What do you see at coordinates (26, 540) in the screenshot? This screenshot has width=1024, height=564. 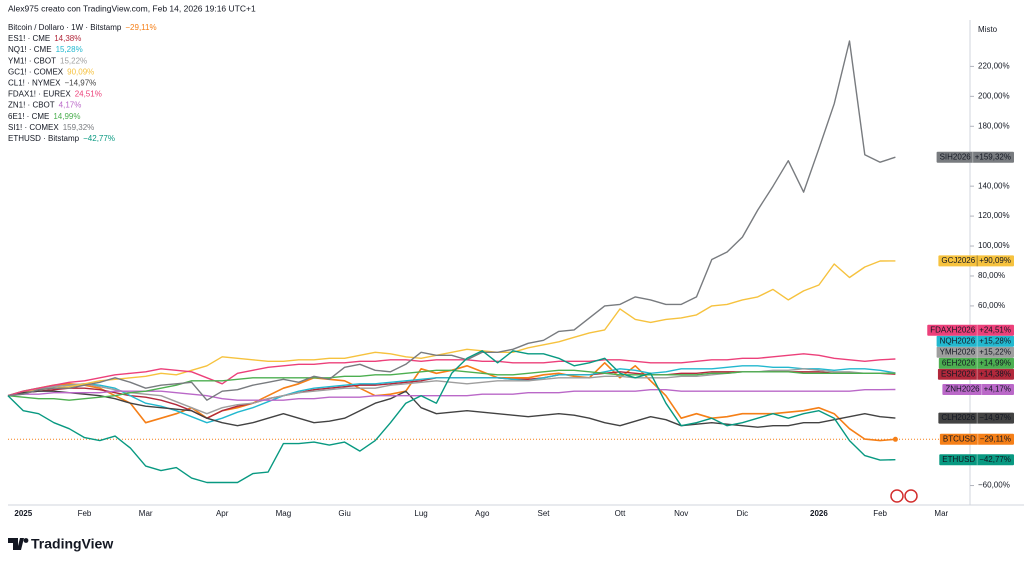 I see `logo-dot` at bounding box center [26, 540].